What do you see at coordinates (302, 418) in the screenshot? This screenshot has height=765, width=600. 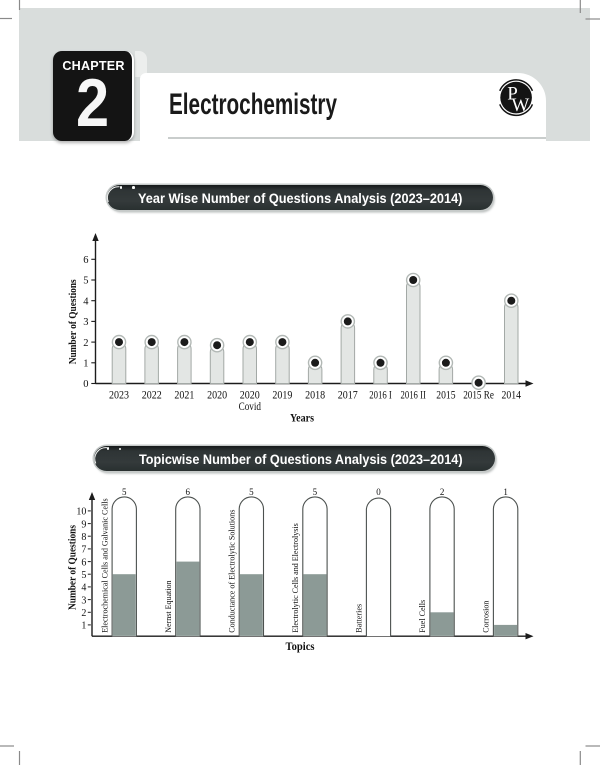 I see `svg-text: Years` at bounding box center [302, 418].